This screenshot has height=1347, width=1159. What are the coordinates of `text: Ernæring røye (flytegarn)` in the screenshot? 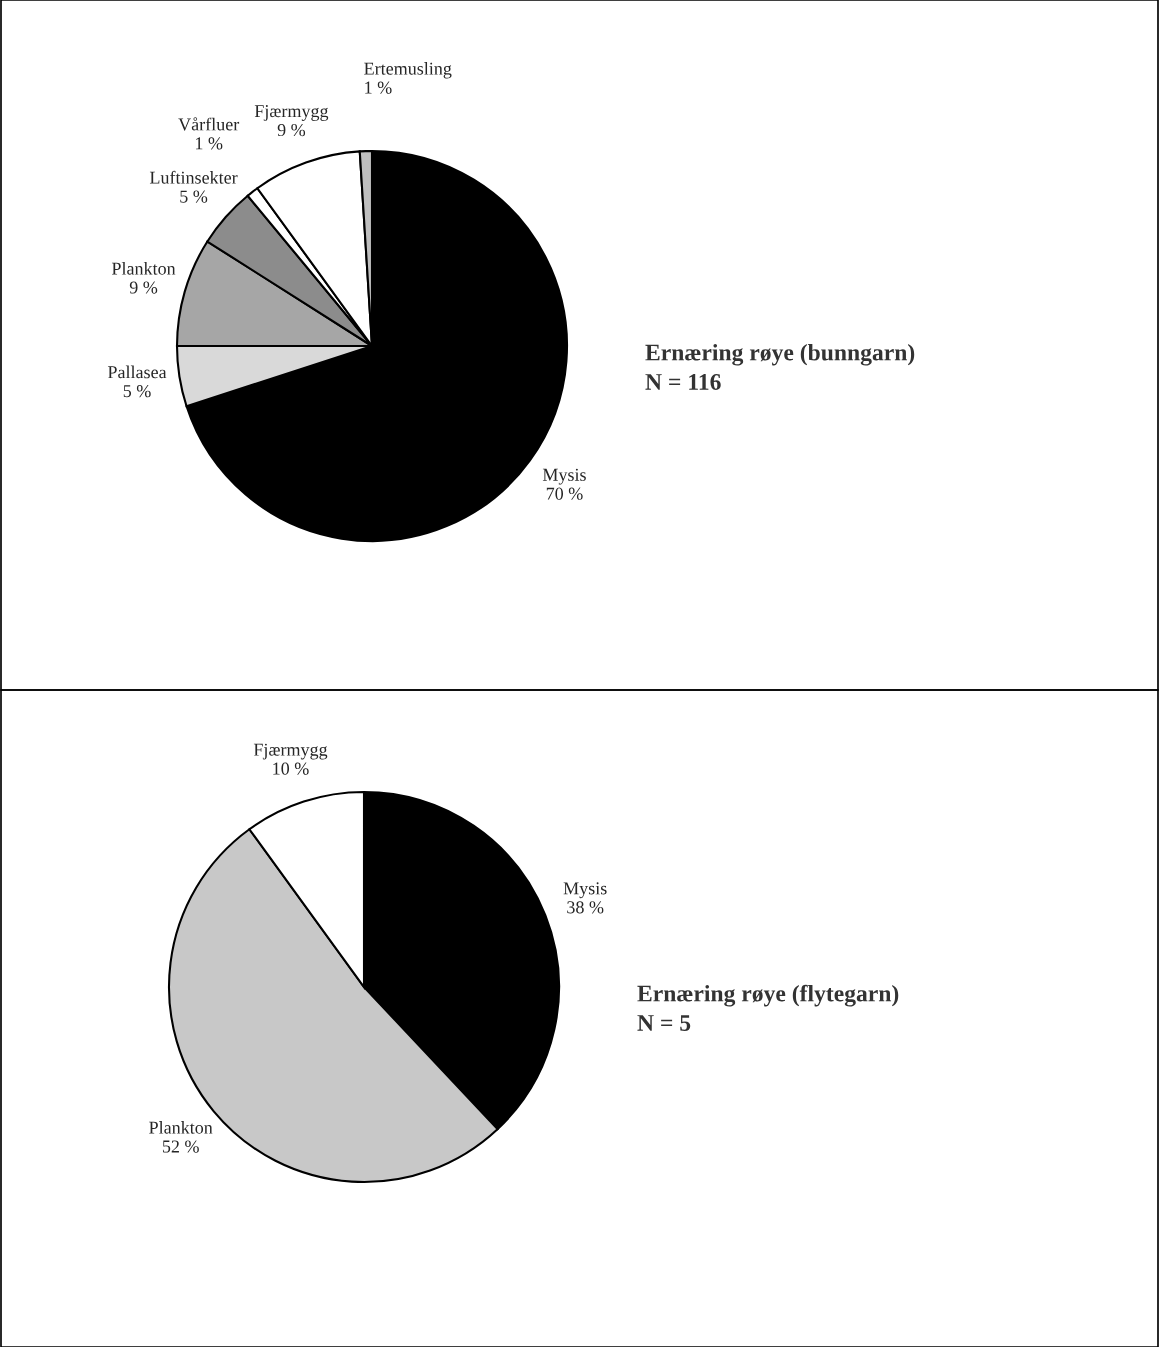 It's located at (768, 995).